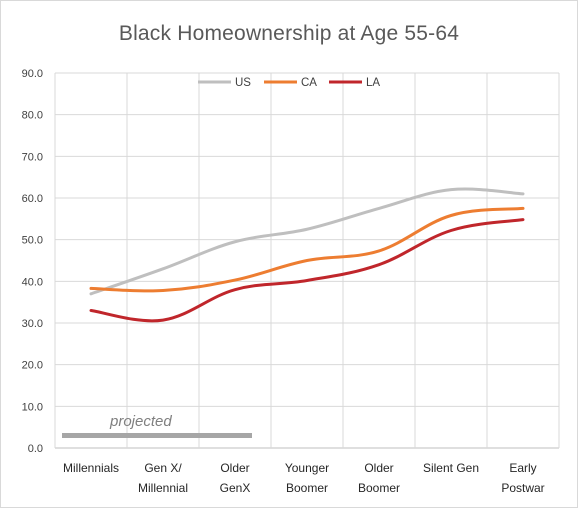 The height and width of the screenshot is (508, 578). What do you see at coordinates (309, 83) in the screenshot?
I see `legend-label-ca: CA` at bounding box center [309, 83].